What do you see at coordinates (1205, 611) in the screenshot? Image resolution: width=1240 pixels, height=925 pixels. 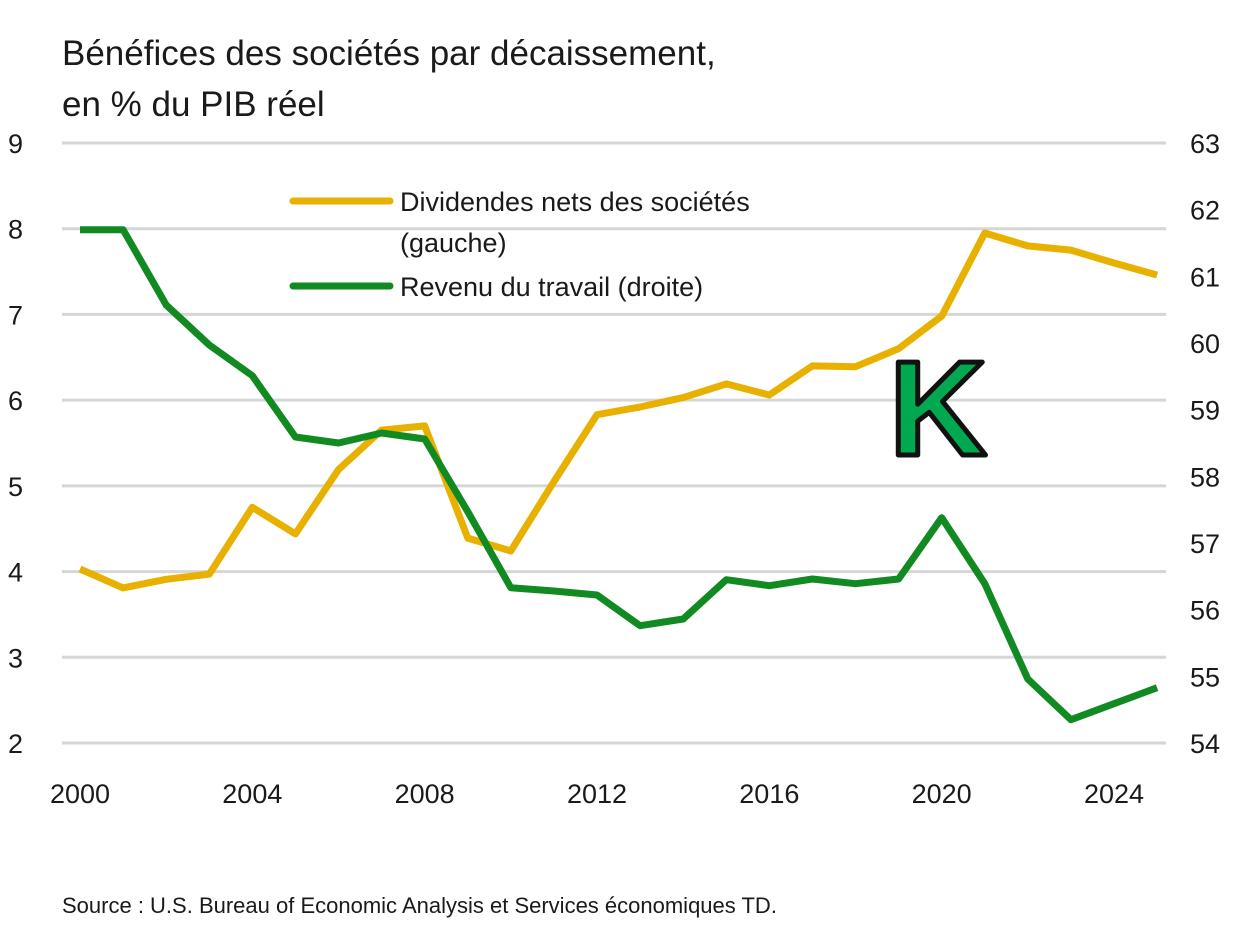 I see `y-right-tick-label: 56` at bounding box center [1205, 611].